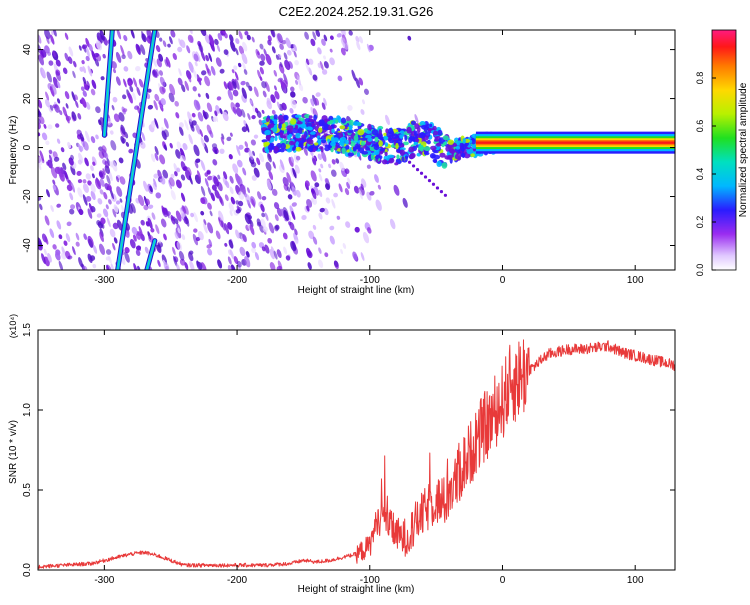  I want to click on direct-track-core, so click(108, 83).